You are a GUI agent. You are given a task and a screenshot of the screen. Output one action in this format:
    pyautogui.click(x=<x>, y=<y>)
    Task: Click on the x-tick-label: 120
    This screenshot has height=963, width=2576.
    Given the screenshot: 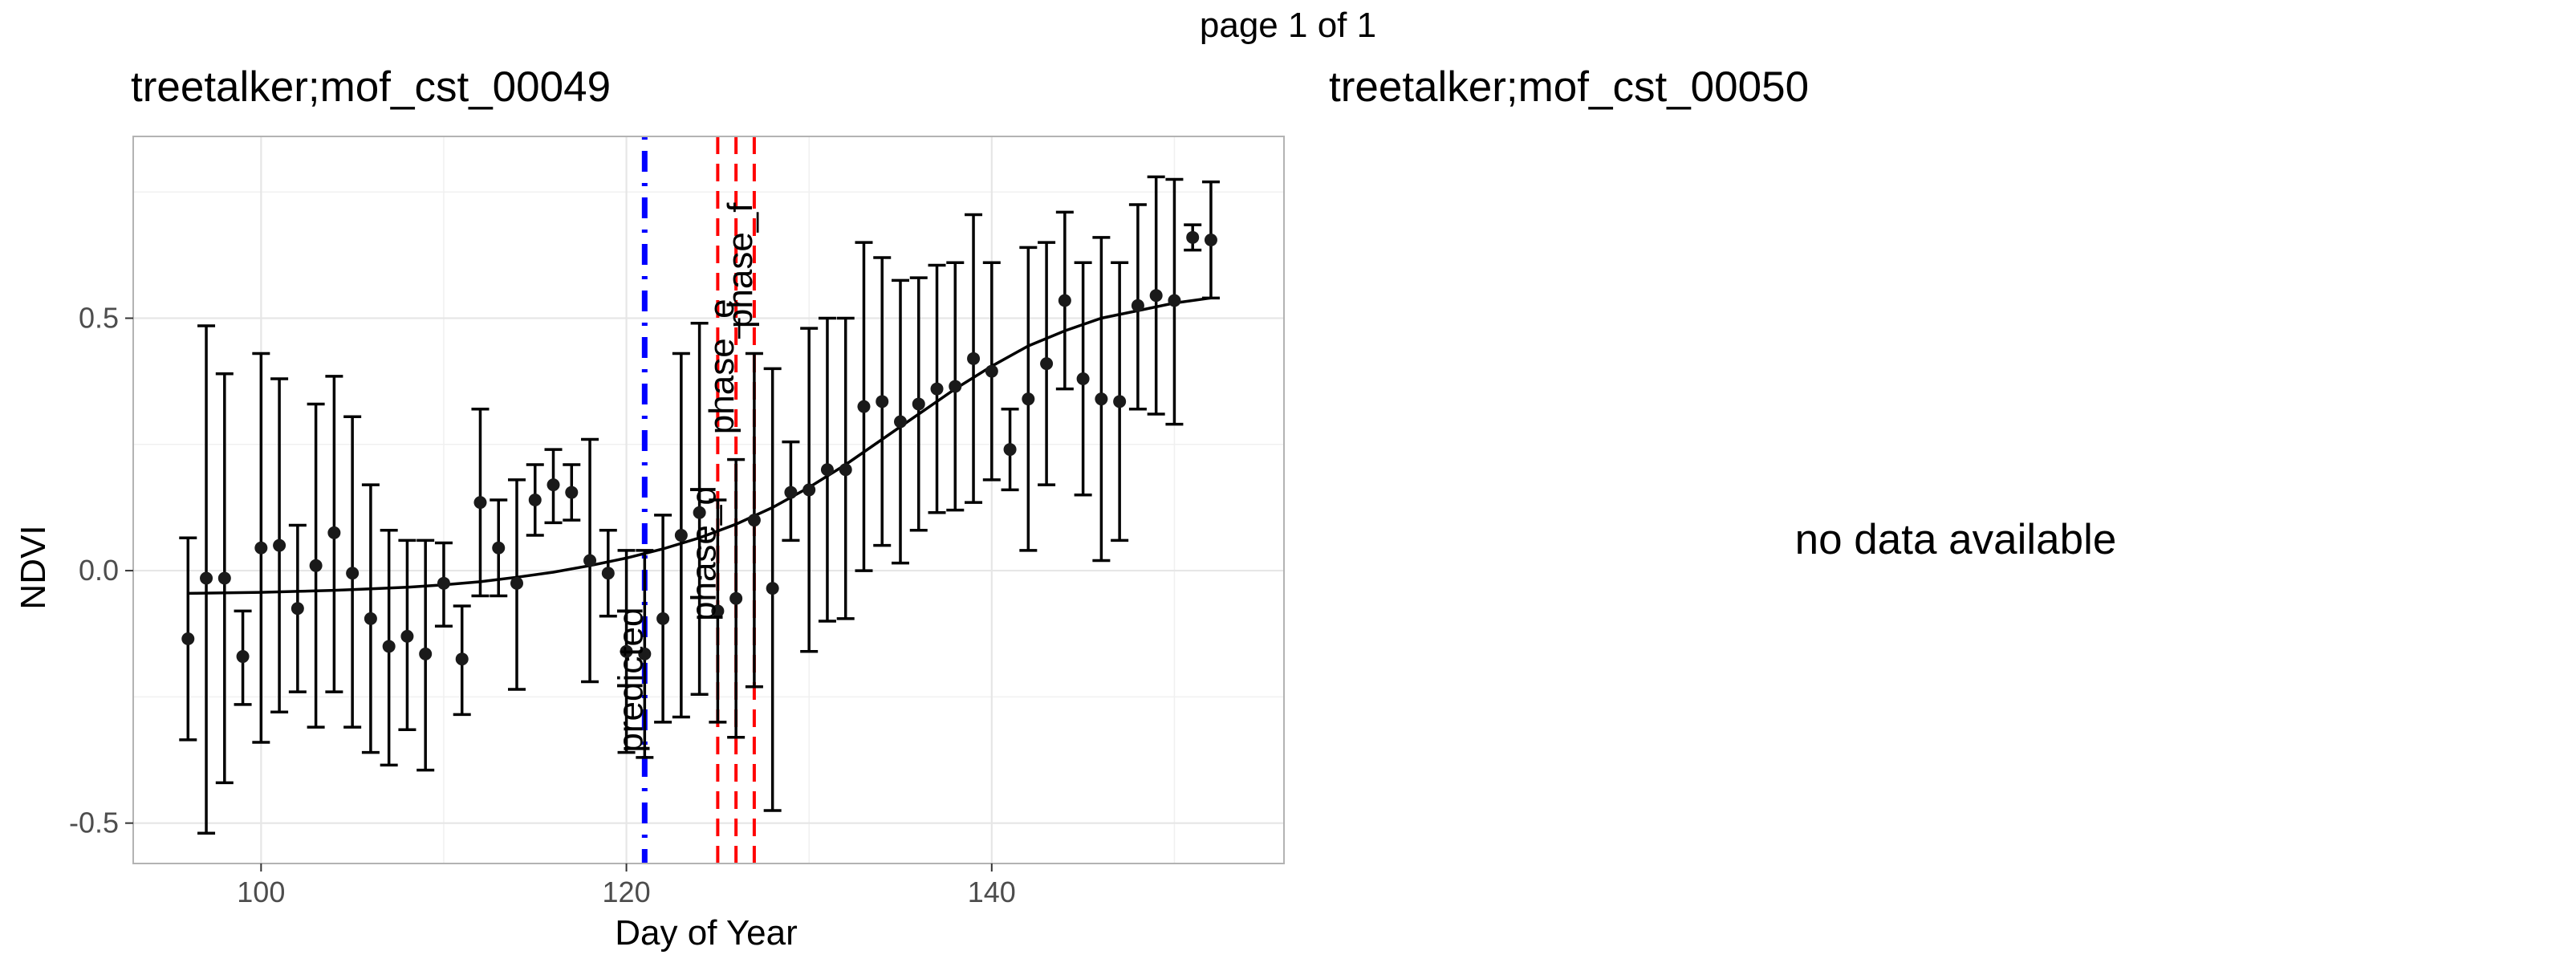 What is the action you would take?
    pyautogui.click(x=627, y=892)
    